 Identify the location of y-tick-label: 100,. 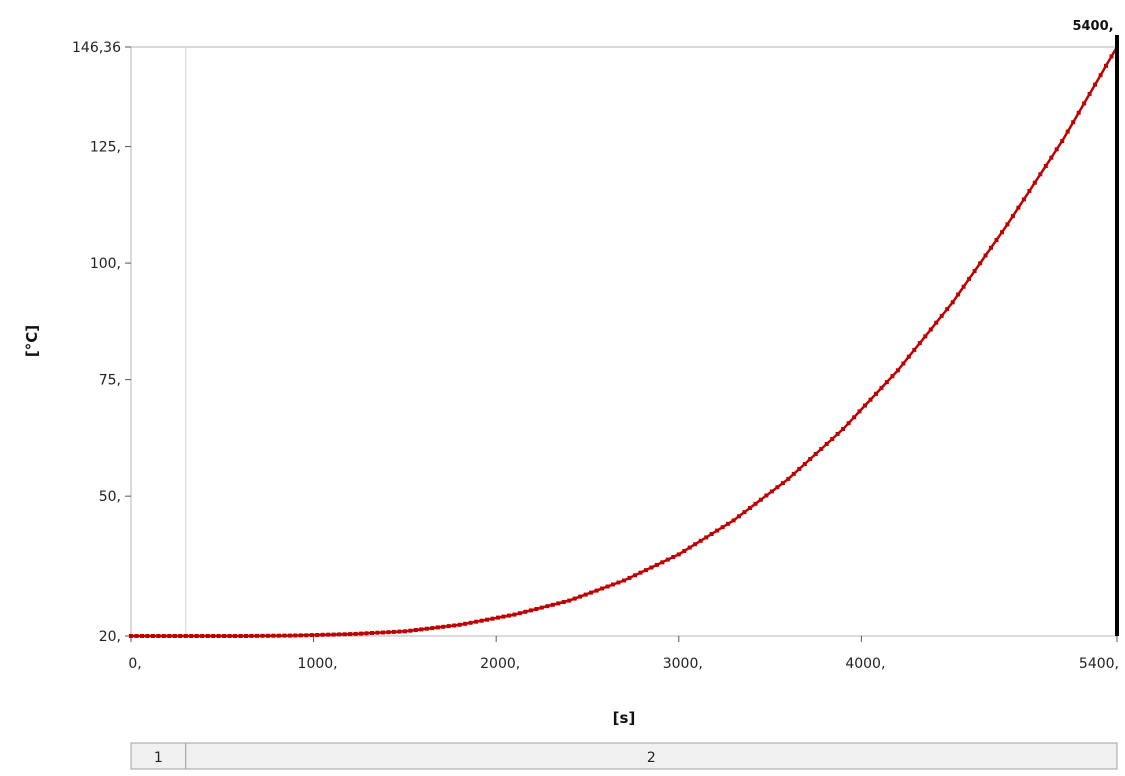
(105, 264).